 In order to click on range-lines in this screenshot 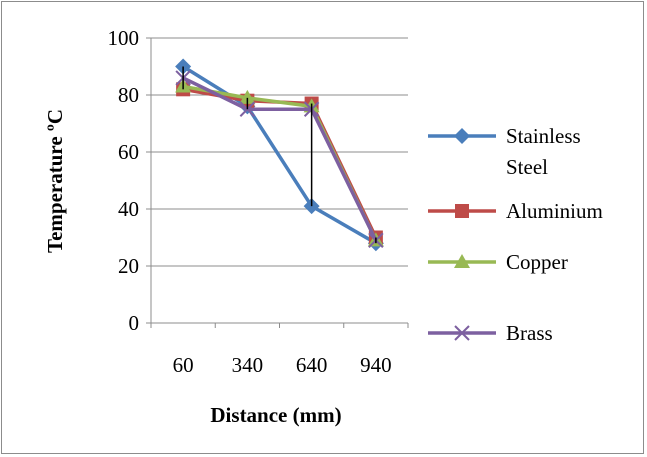, I will do `click(279, 155)`.